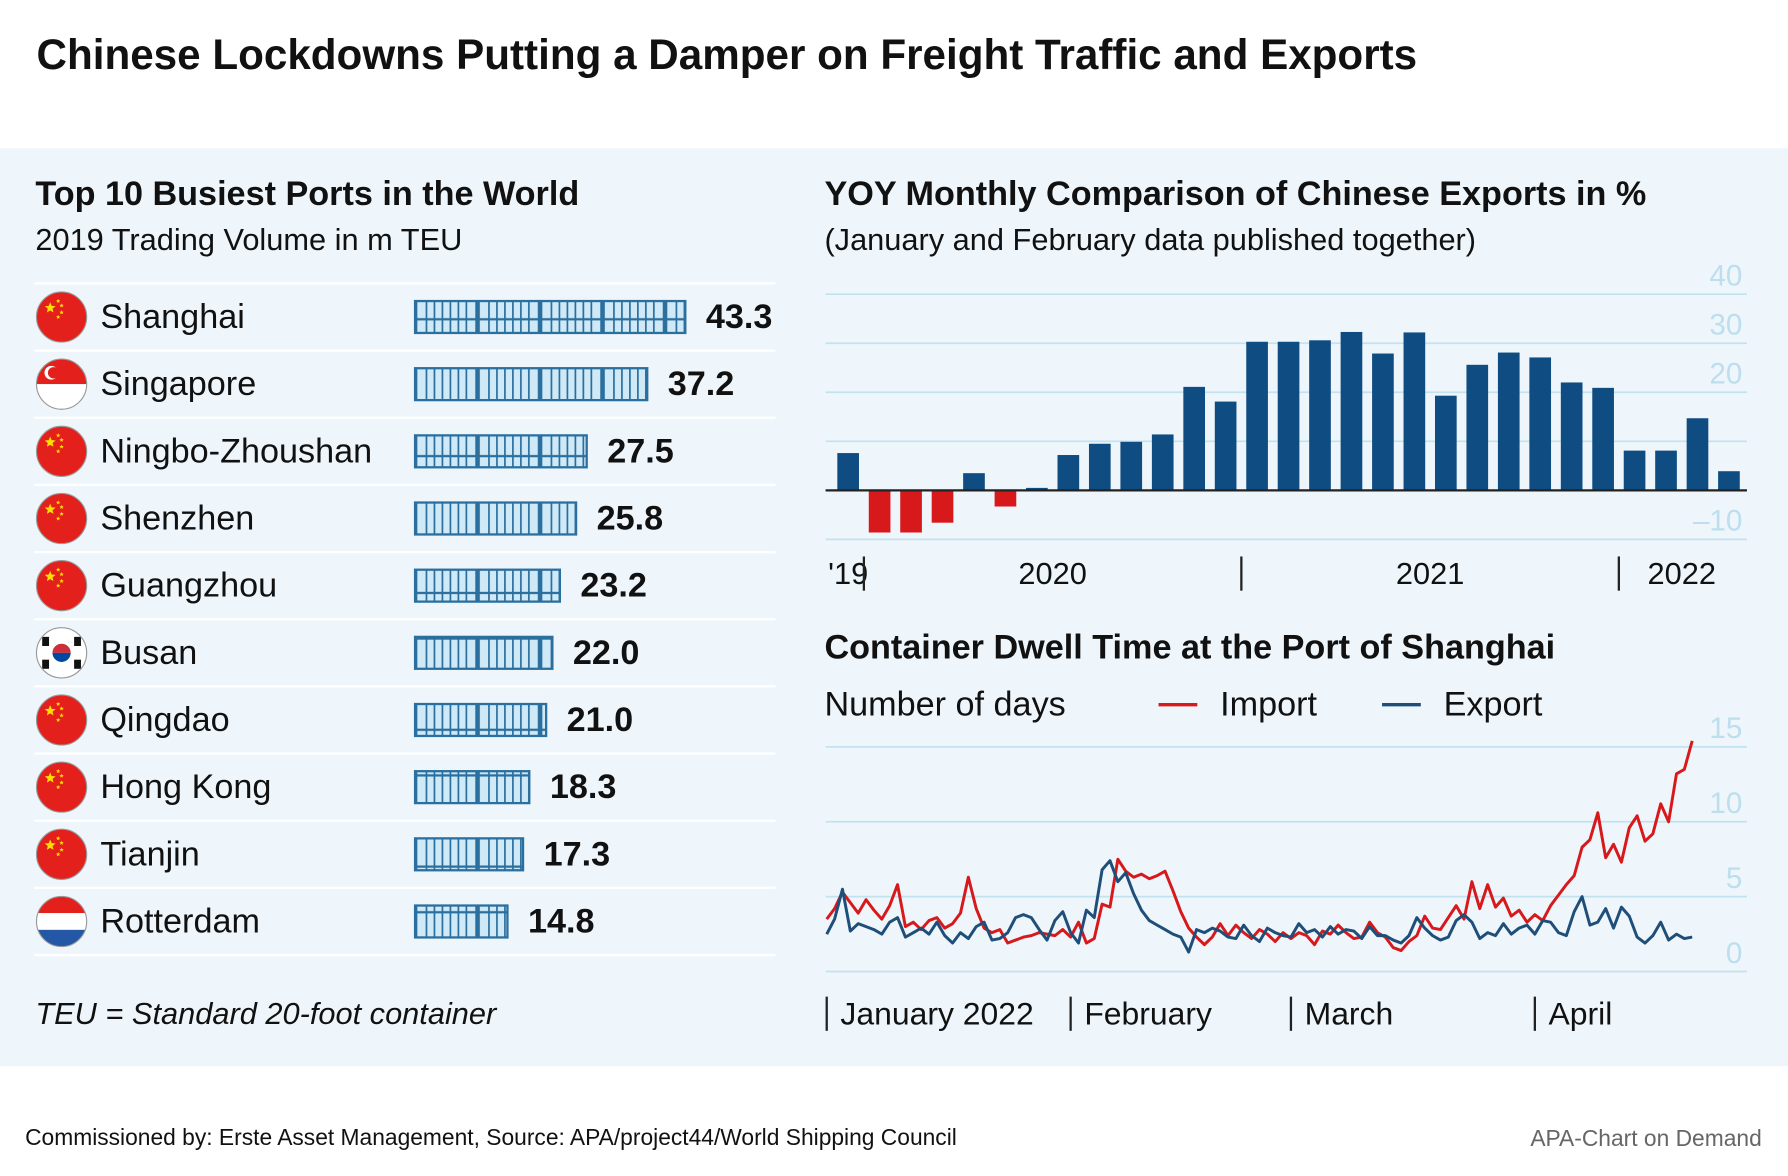 This screenshot has width=1788, height=1176. I want to click on y-axis-label: Number of days, so click(944, 705).